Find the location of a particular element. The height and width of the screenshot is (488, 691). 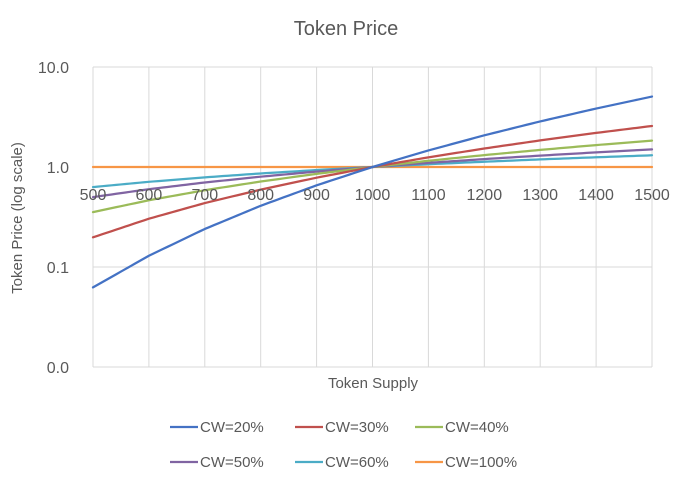

y-tick-label: 0.1 is located at coordinates (58, 268).